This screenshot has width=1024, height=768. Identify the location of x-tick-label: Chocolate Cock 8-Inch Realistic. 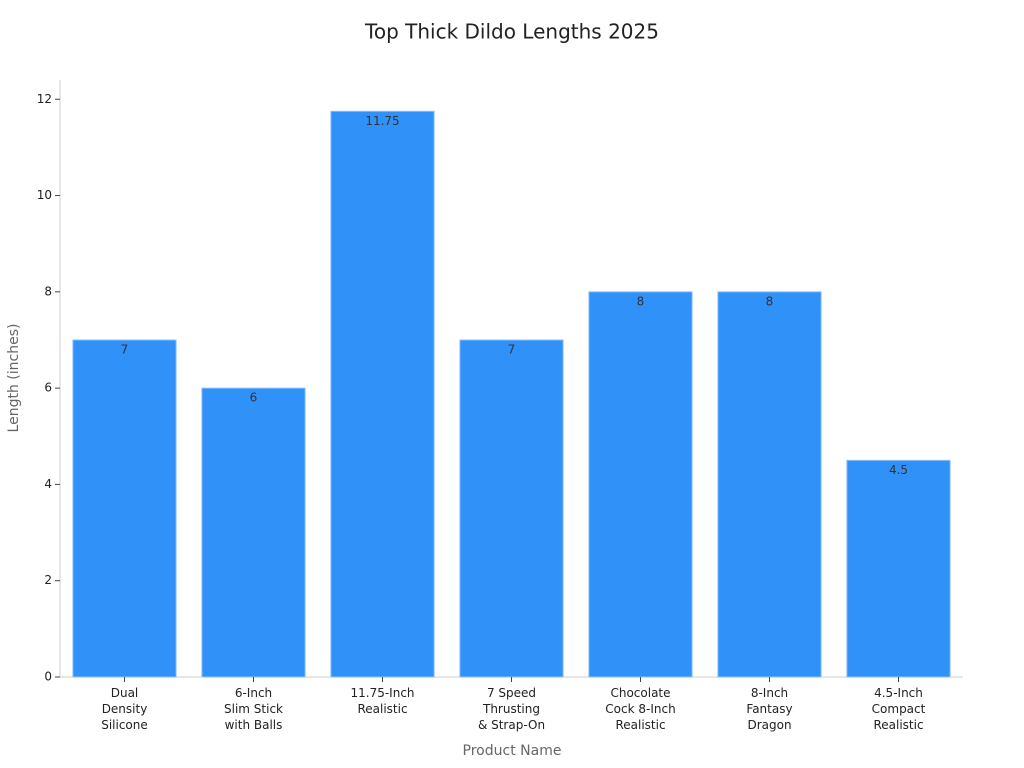
(640, 709).